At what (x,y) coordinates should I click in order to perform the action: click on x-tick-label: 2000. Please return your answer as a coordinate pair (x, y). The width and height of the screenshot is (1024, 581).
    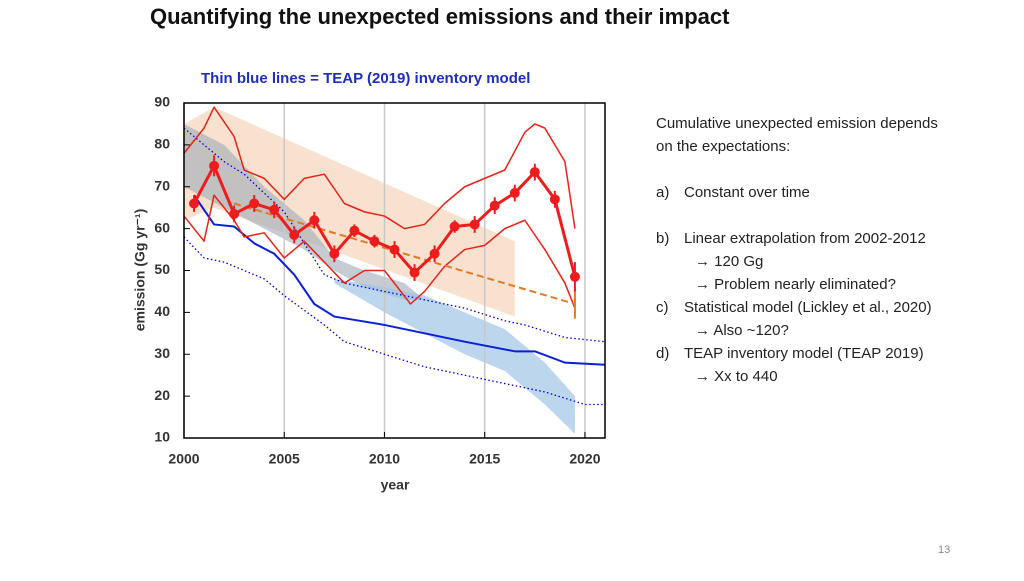
    Looking at the image, I should click on (183, 459).